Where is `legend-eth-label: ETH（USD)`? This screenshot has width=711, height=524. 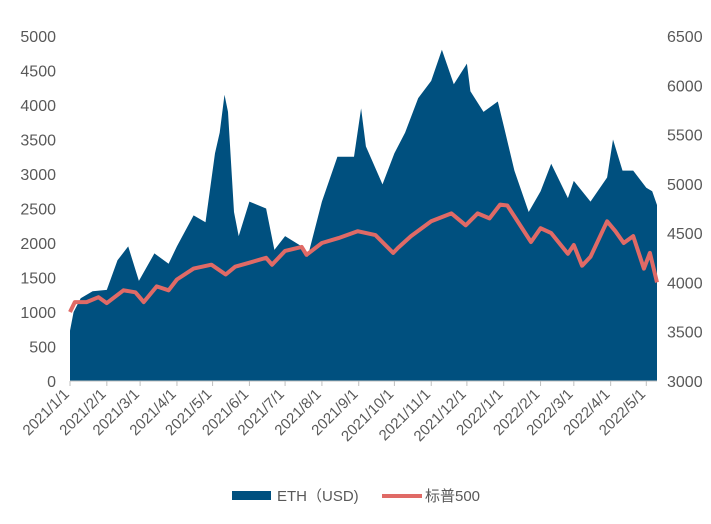
legend-eth-label: ETH（USD) is located at coordinates (318, 496).